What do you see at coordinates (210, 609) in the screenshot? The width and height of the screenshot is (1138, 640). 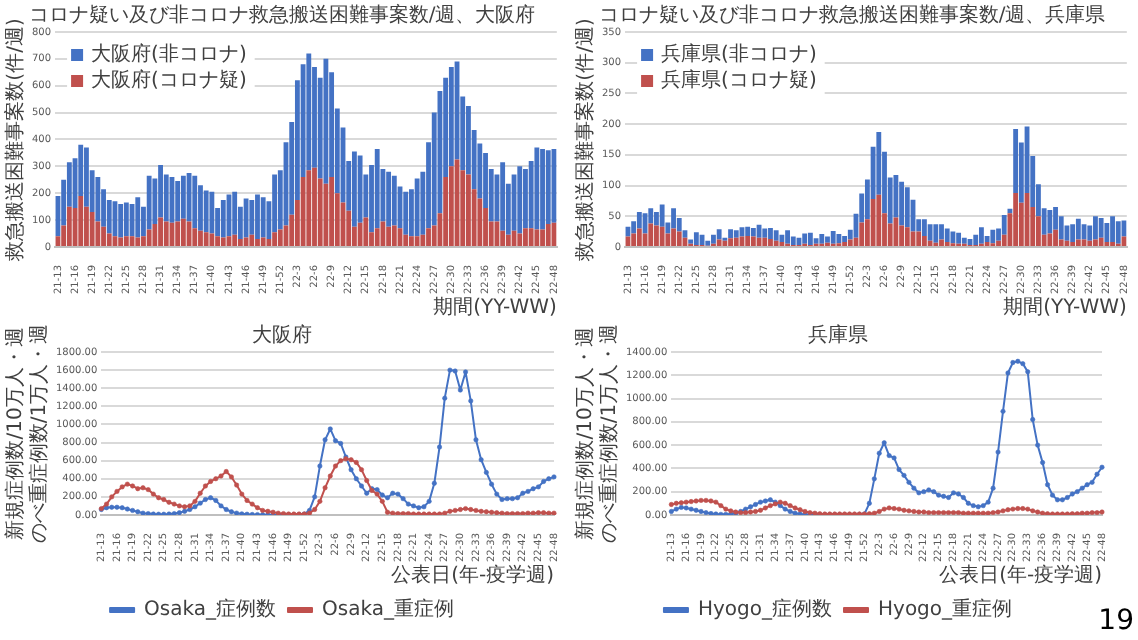 I see `legend-label: Osaka_症例数` at bounding box center [210, 609].